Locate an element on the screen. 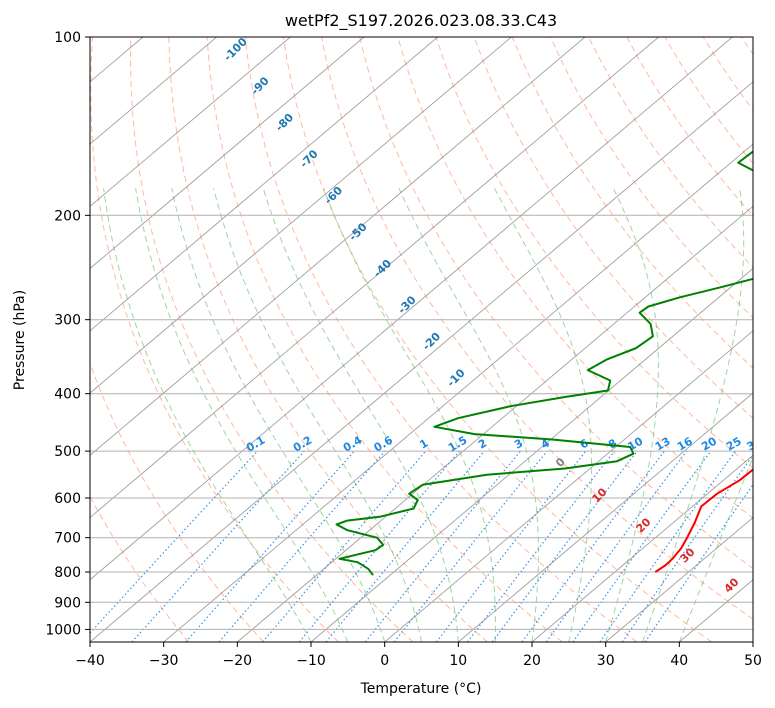 Image resolution: width=775 pixels, height=708 pixels. y-tick-label: 100 is located at coordinates (67, 38).